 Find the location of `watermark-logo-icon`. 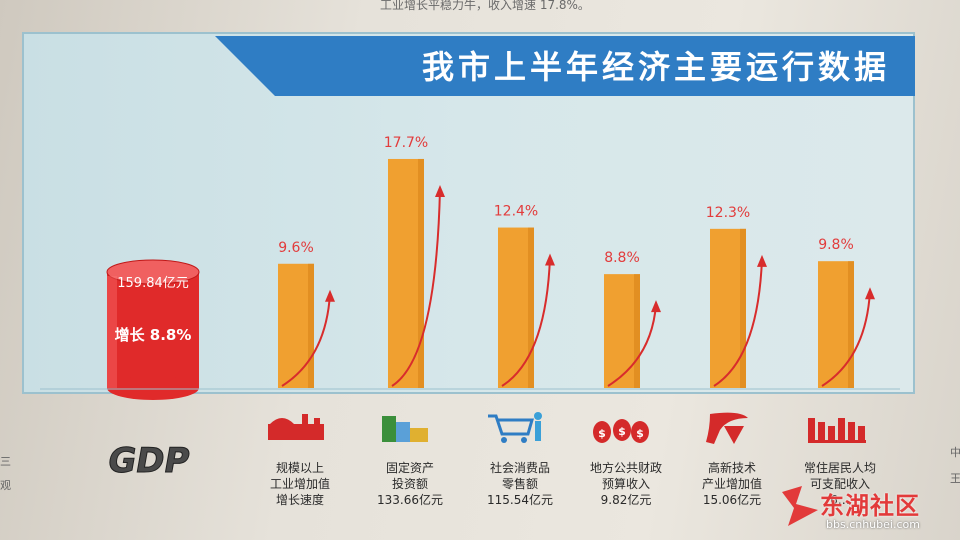

watermark-logo-icon is located at coordinates (800, 506).